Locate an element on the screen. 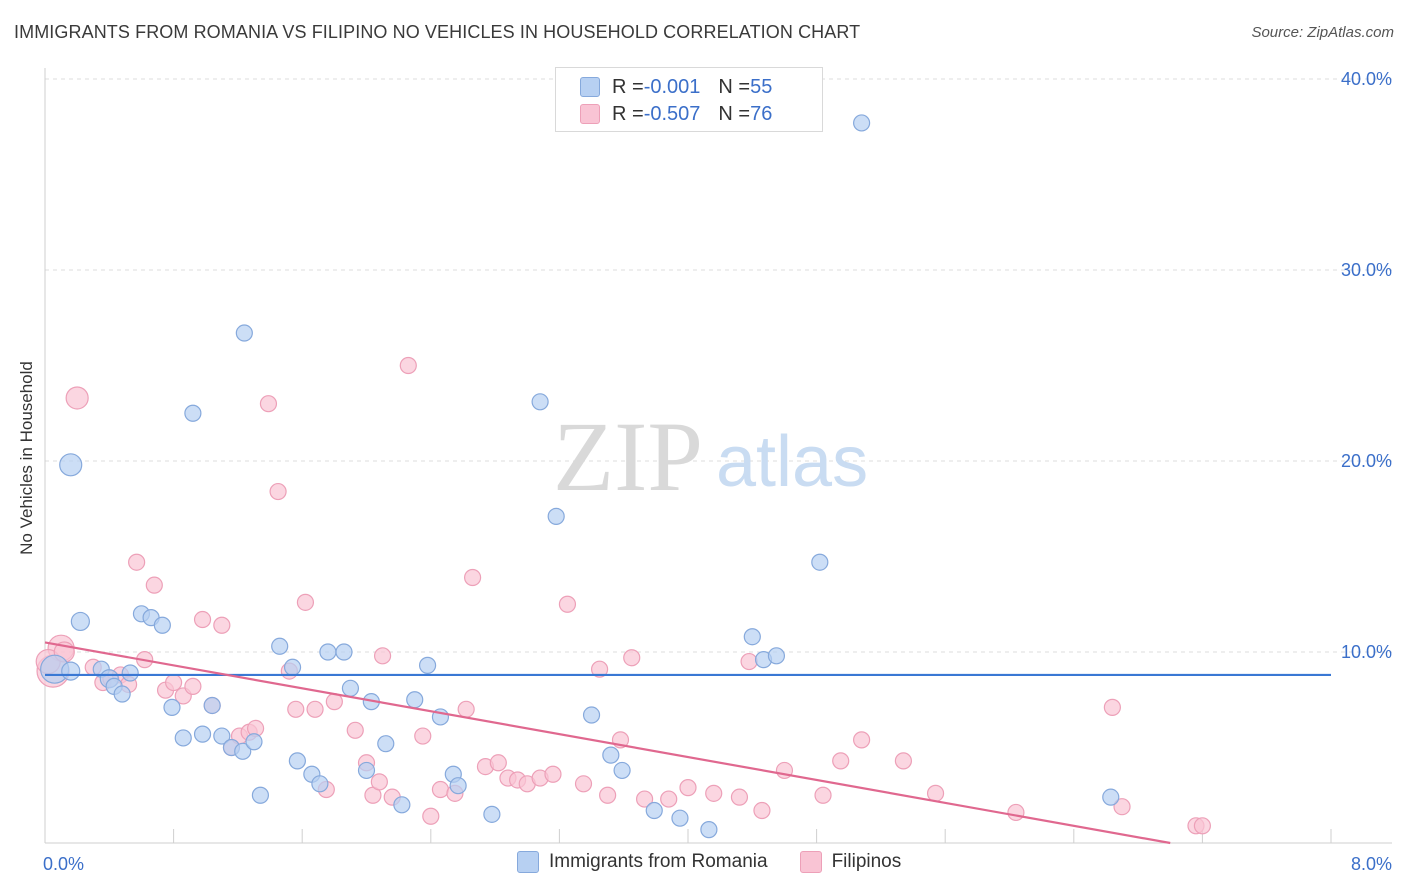 This screenshot has height=892, width=1406. stats-legend: R = -0.001 N = 55 R = -0.507 N = 76 is located at coordinates (689, 99).